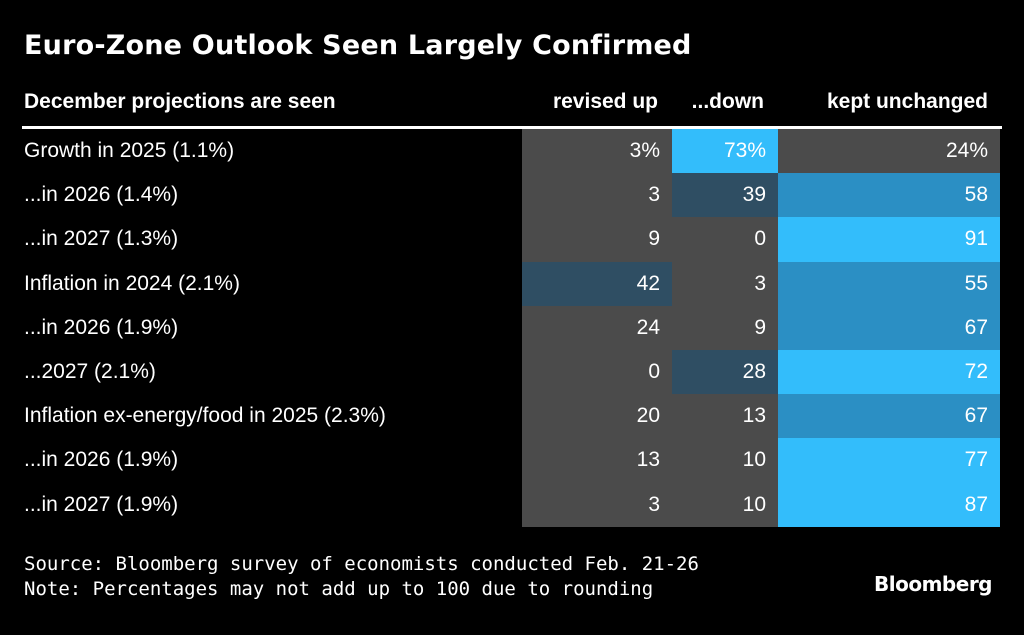 The height and width of the screenshot is (635, 1024). What do you see at coordinates (725, 151) in the screenshot?
I see `cell-down: 73%` at bounding box center [725, 151].